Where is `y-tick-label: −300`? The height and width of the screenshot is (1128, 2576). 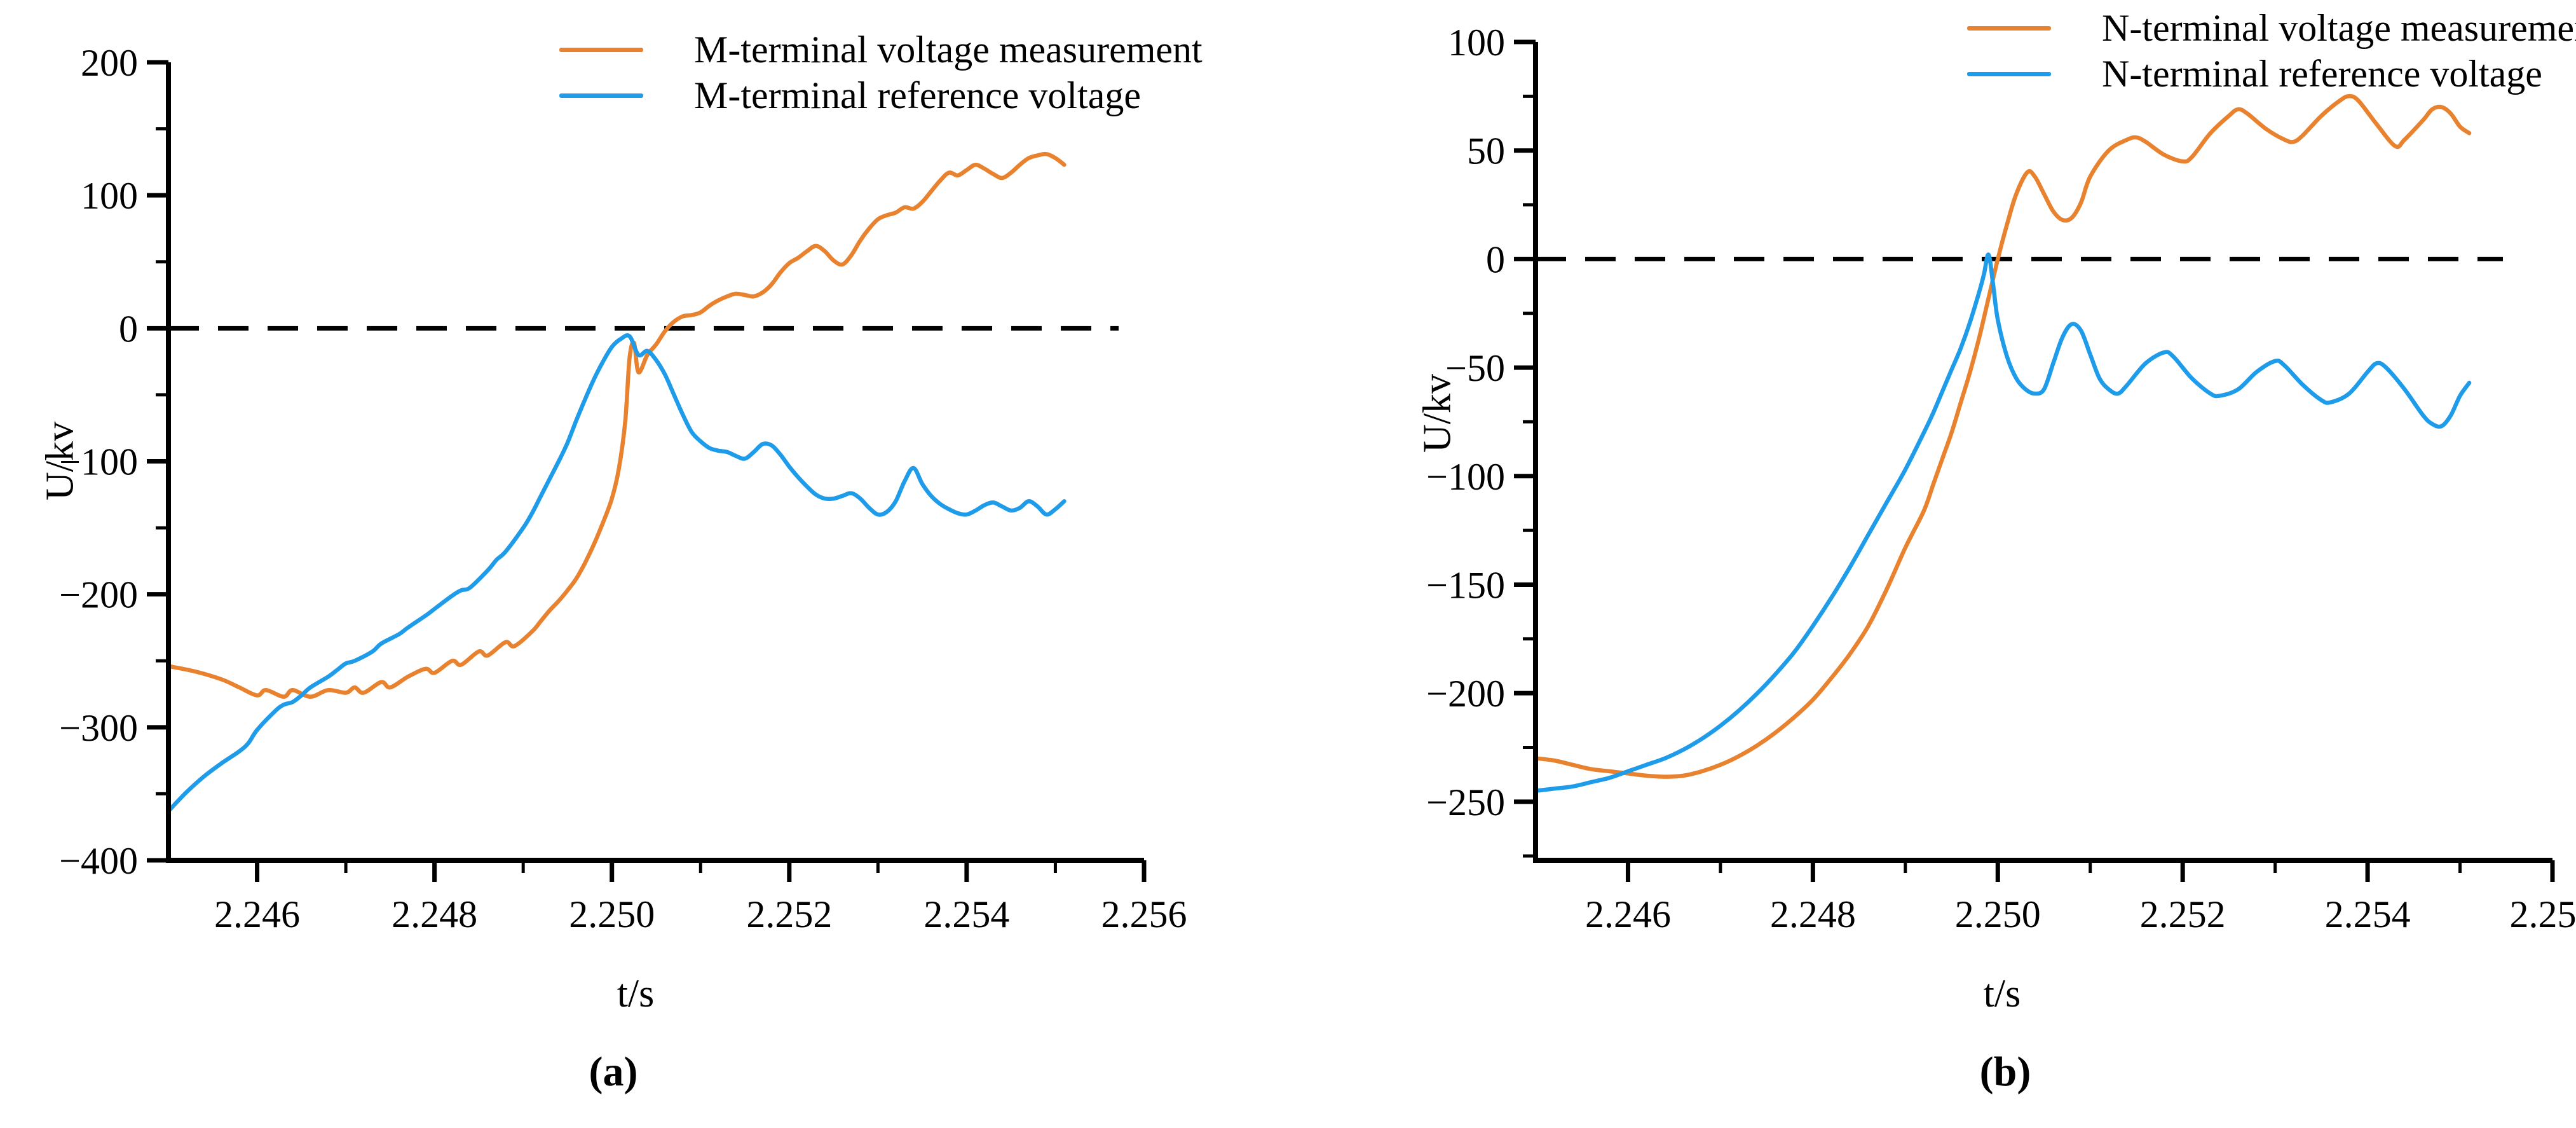 y-tick-label: −300 is located at coordinates (98, 728).